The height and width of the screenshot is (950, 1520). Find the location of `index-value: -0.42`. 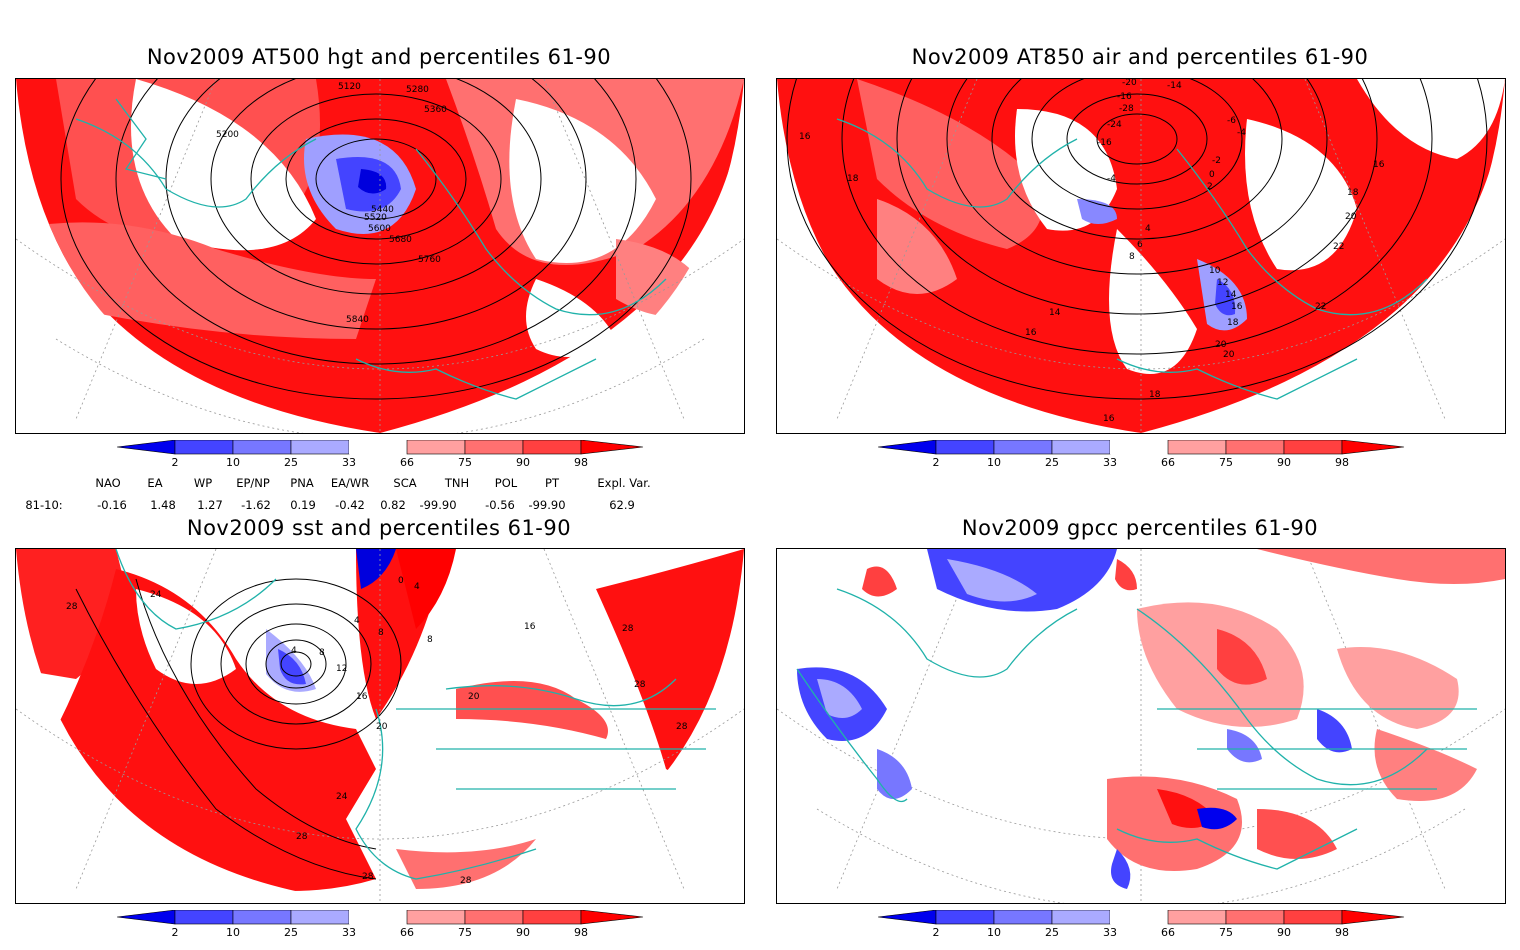

index-value: -0.42 is located at coordinates (350, 505).